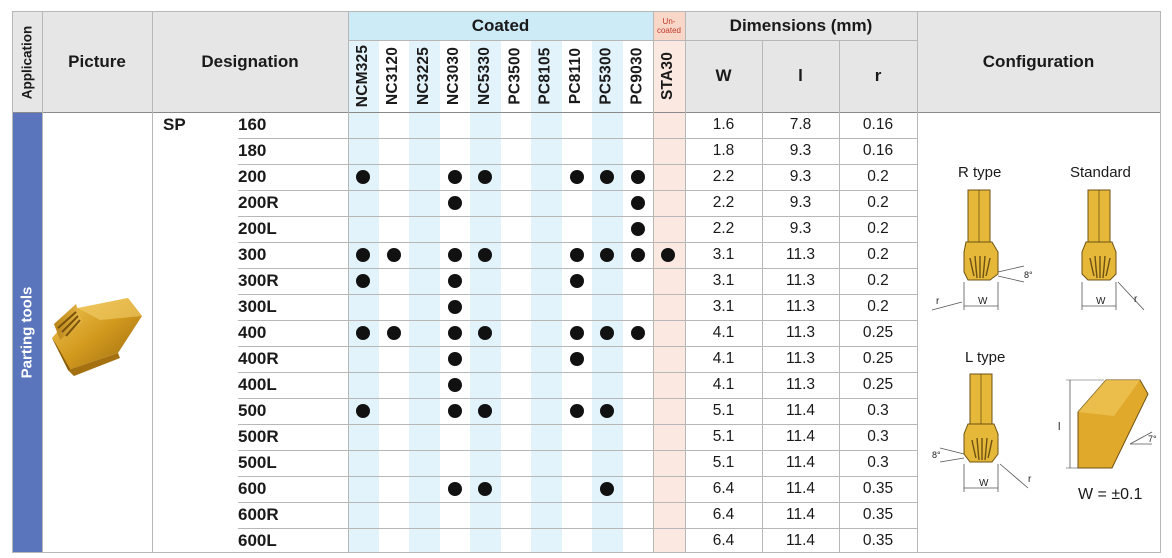 The height and width of the screenshot is (558, 1172). Describe the element at coordinates (1028, 275) in the screenshot. I see `r-type-angle-text: 8°` at that location.